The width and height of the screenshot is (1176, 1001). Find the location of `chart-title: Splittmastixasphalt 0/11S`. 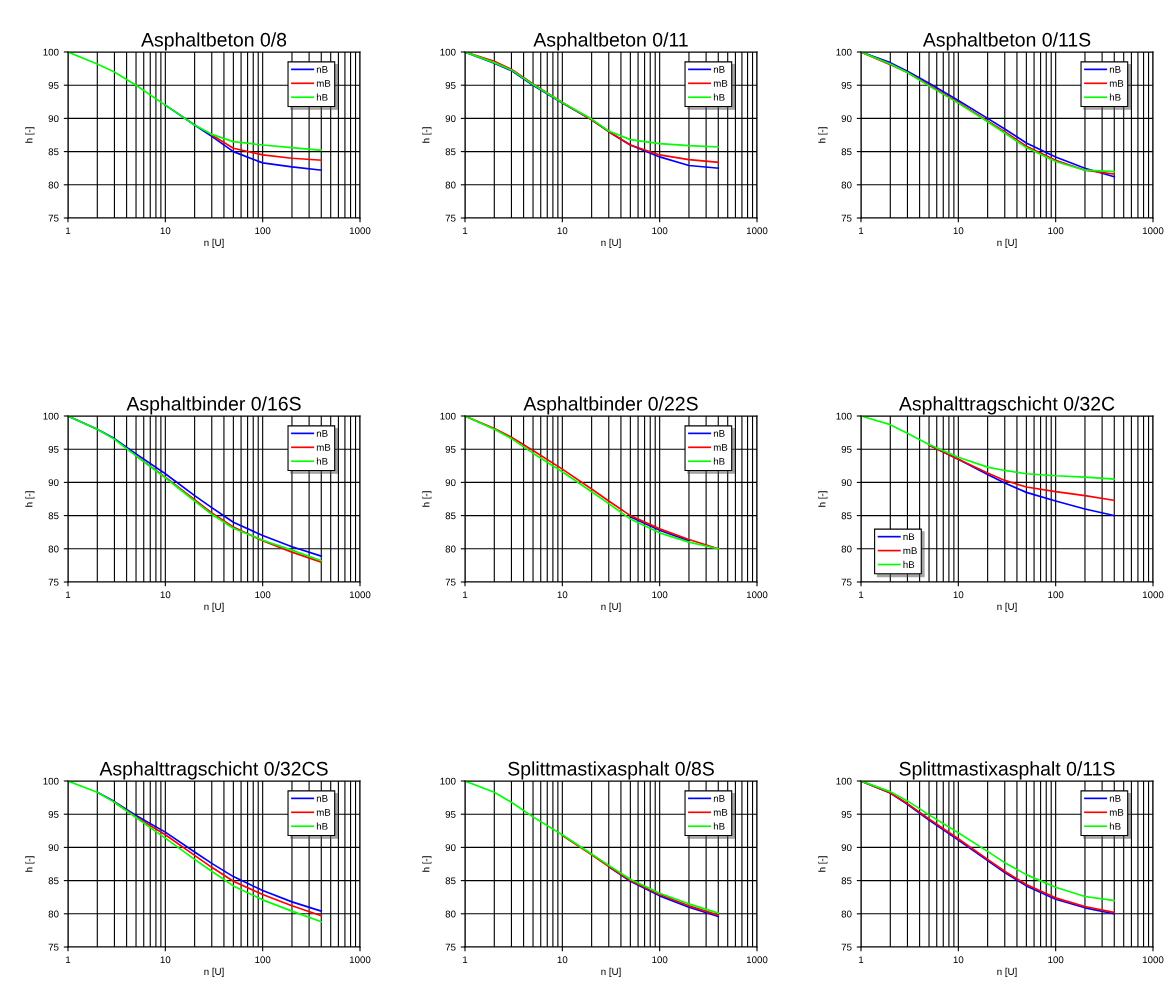

chart-title: Splittmastixasphalt 0/11S is located at coordinates (1007, 770).